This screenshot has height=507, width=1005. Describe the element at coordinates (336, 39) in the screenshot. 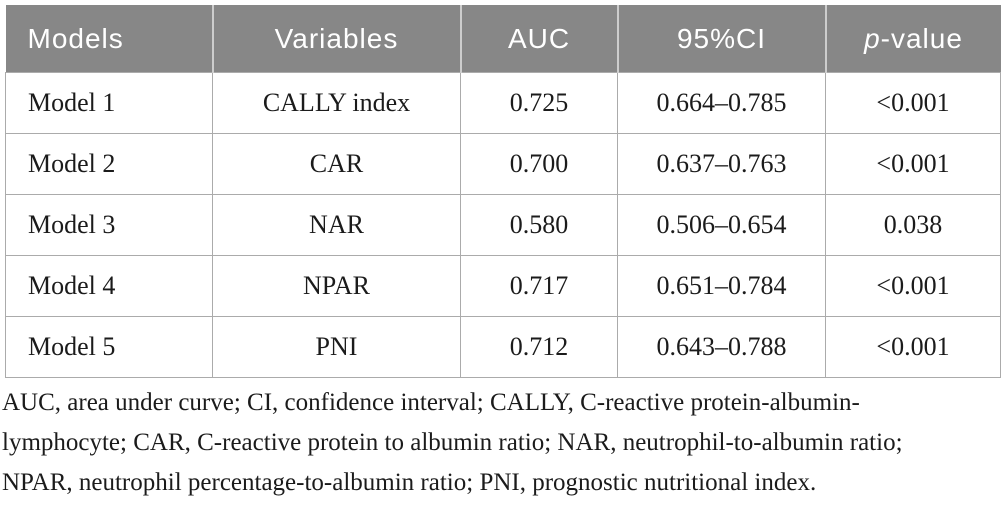

I see `col-header-variables: Variables` at that location.